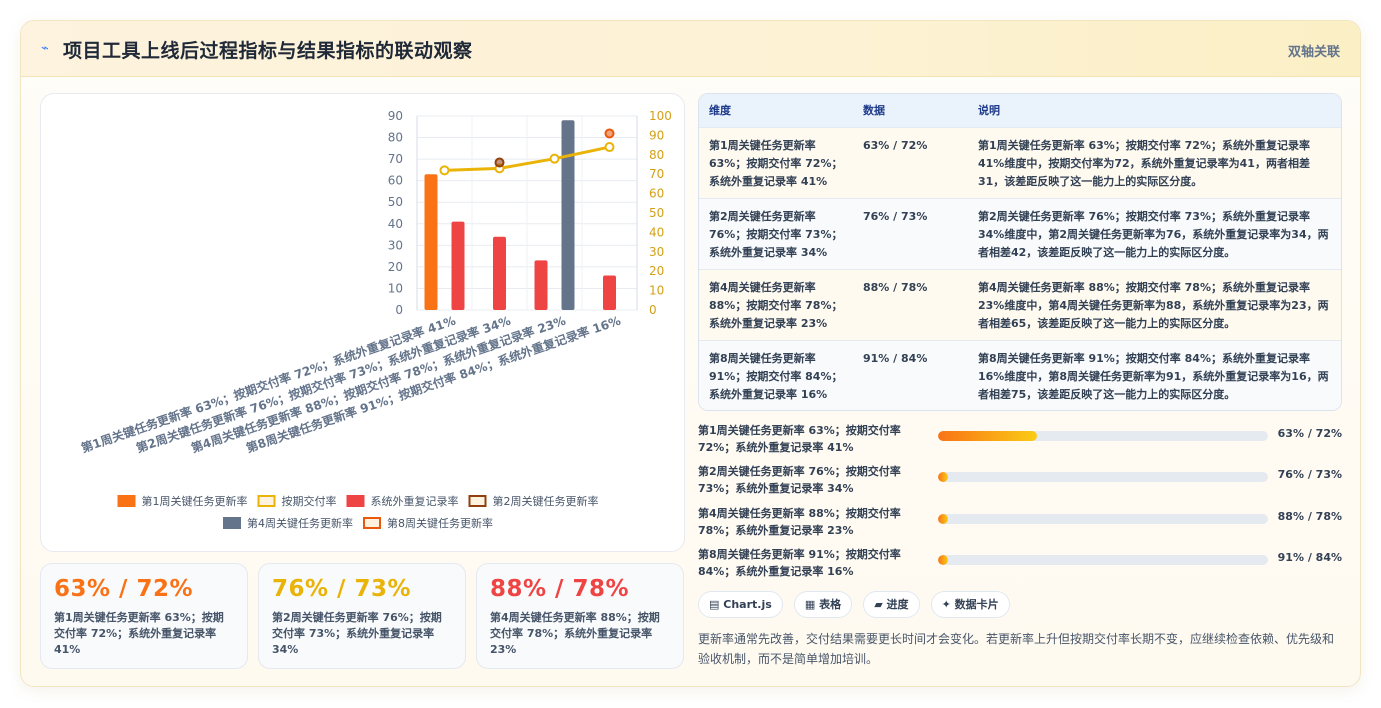 The image size is (1381, 708). Describe the element at coordinates (395, 288) in the screenshot. I see `y-left-tick-label: 10` at that location.